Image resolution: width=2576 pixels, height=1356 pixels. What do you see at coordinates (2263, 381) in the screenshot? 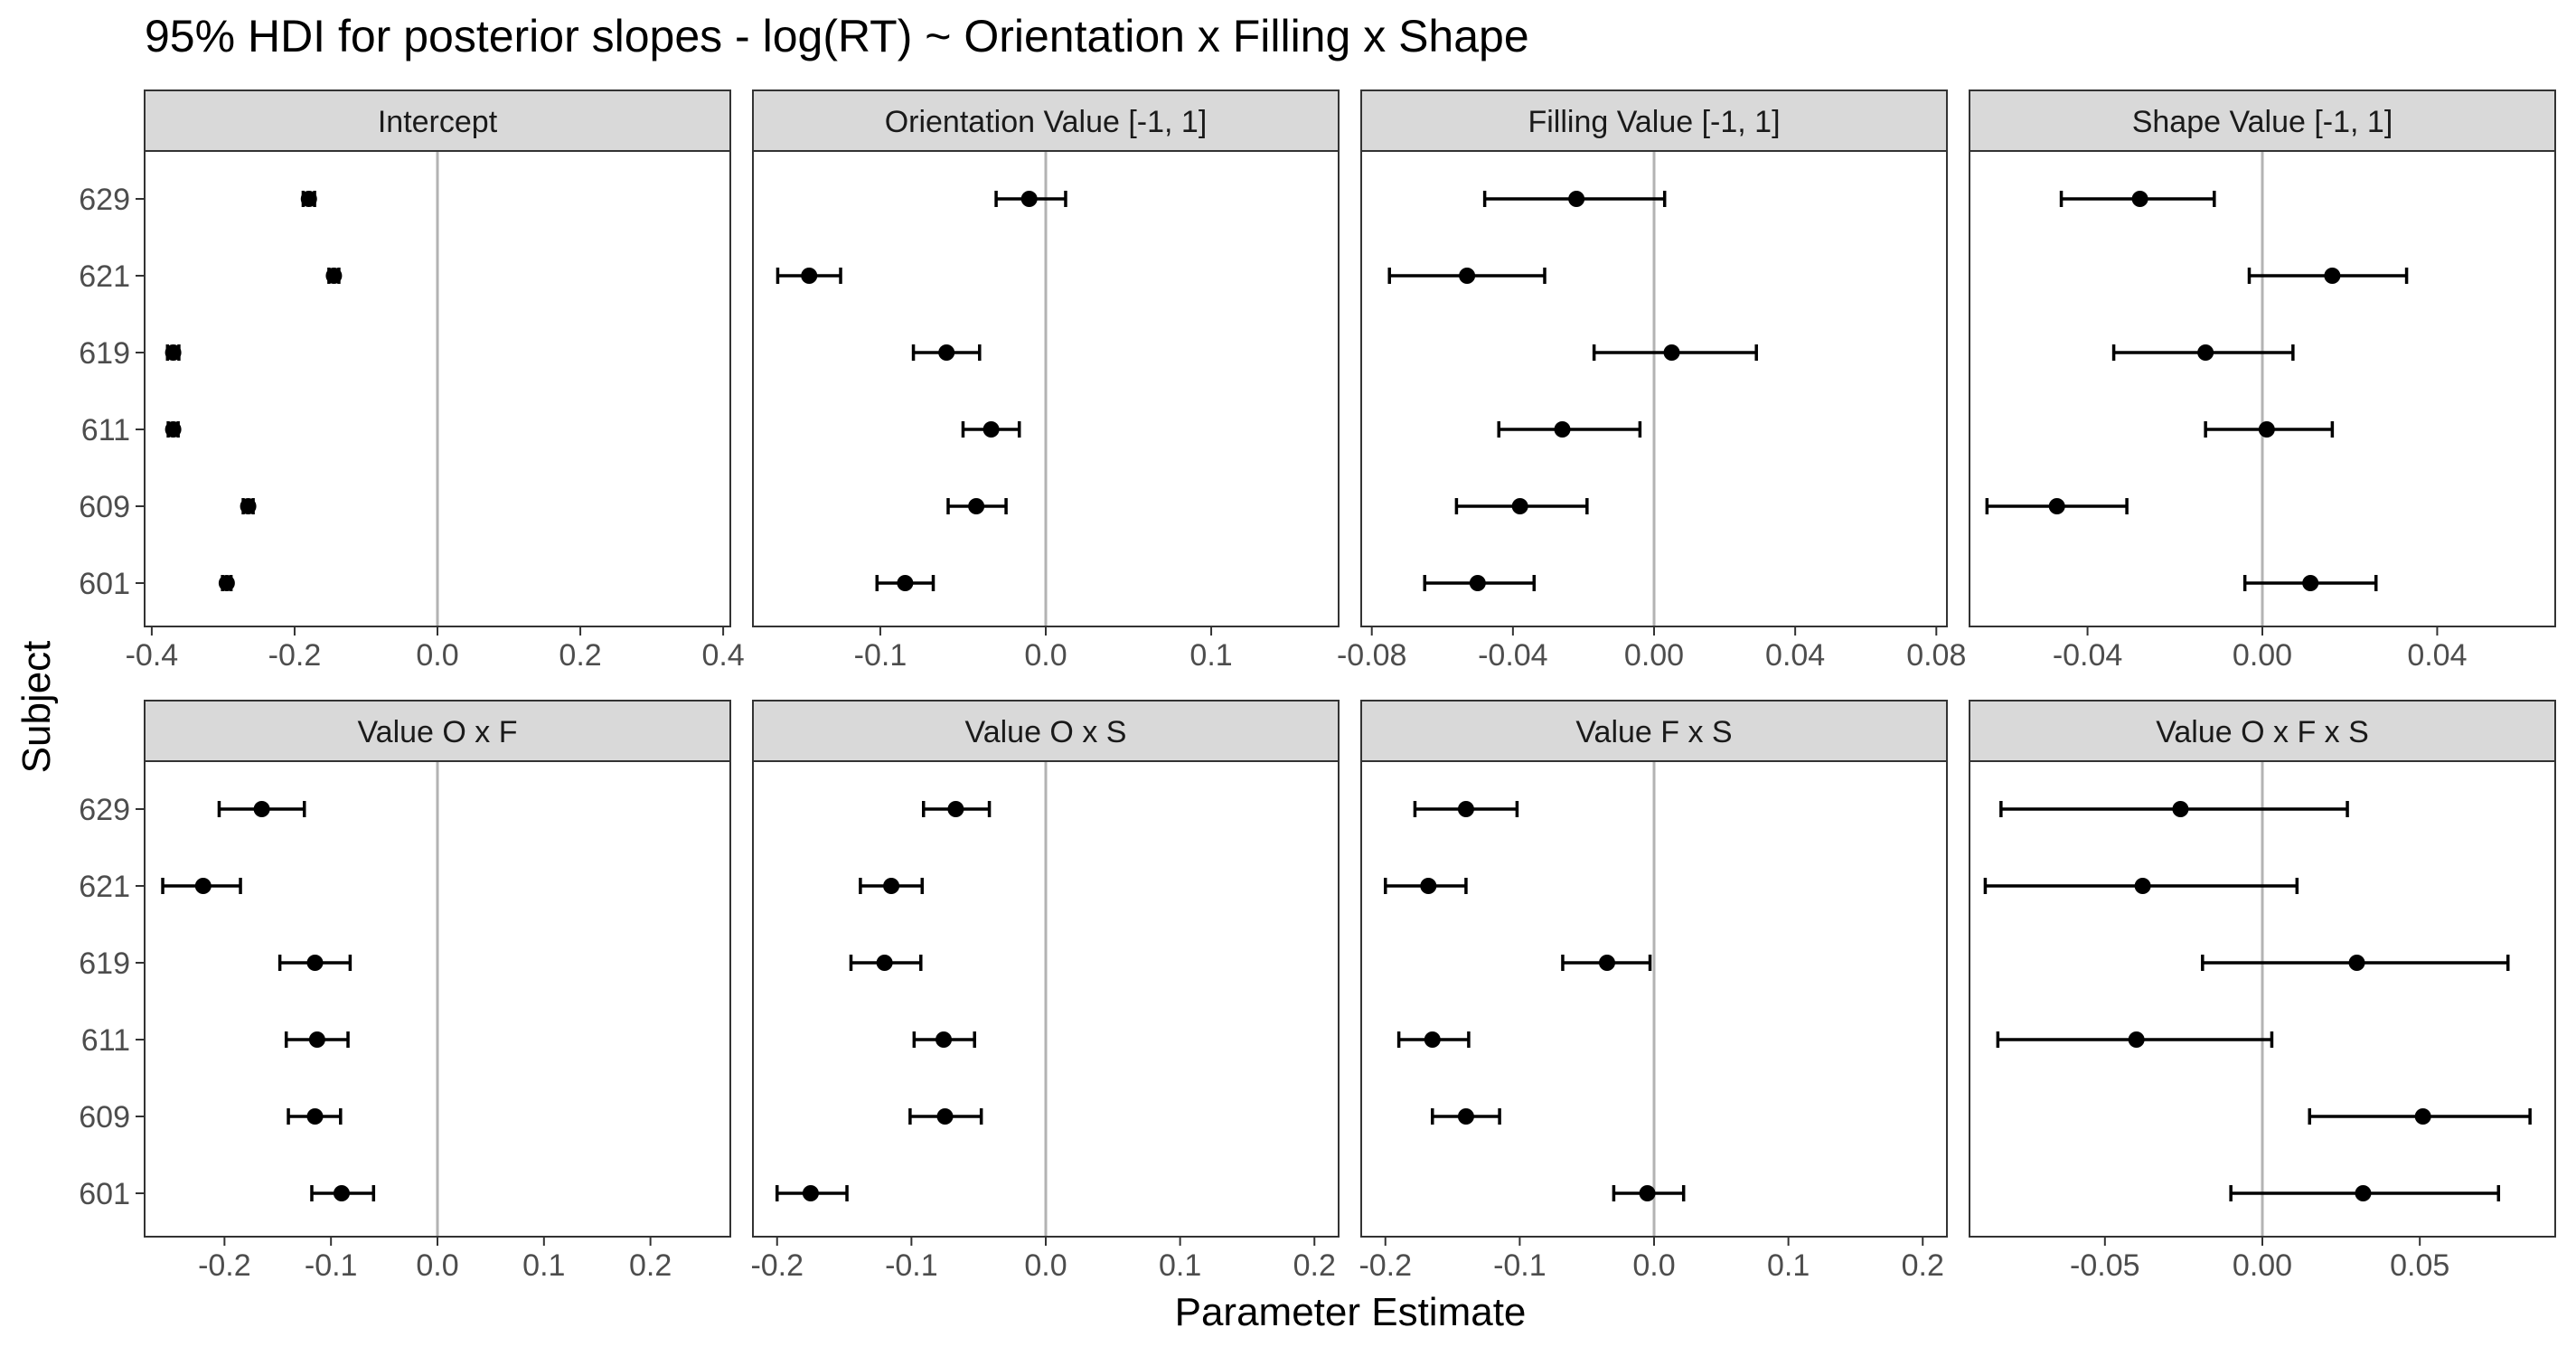
I see `facet-panel: Shape Value [-1, 1] -0.04 0.00 0.04` at bounding box center [2263, 381].